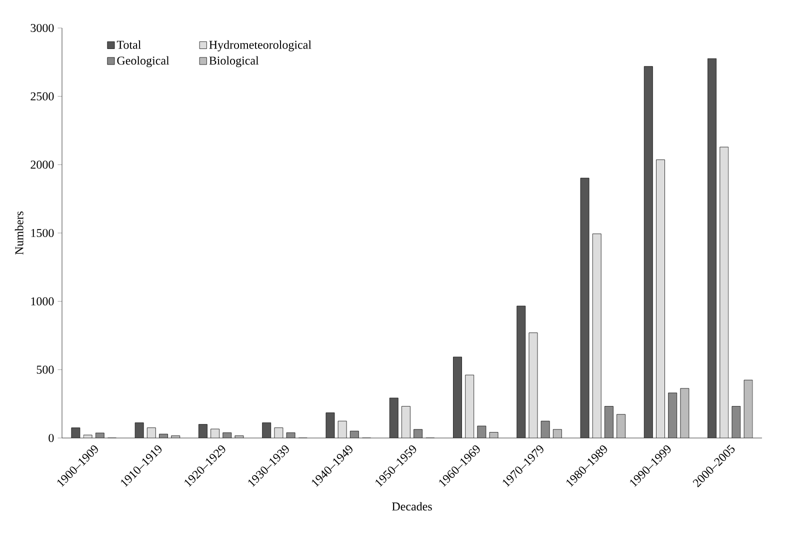  I want to click on y-tick-label: 2500, so click(42, 96).